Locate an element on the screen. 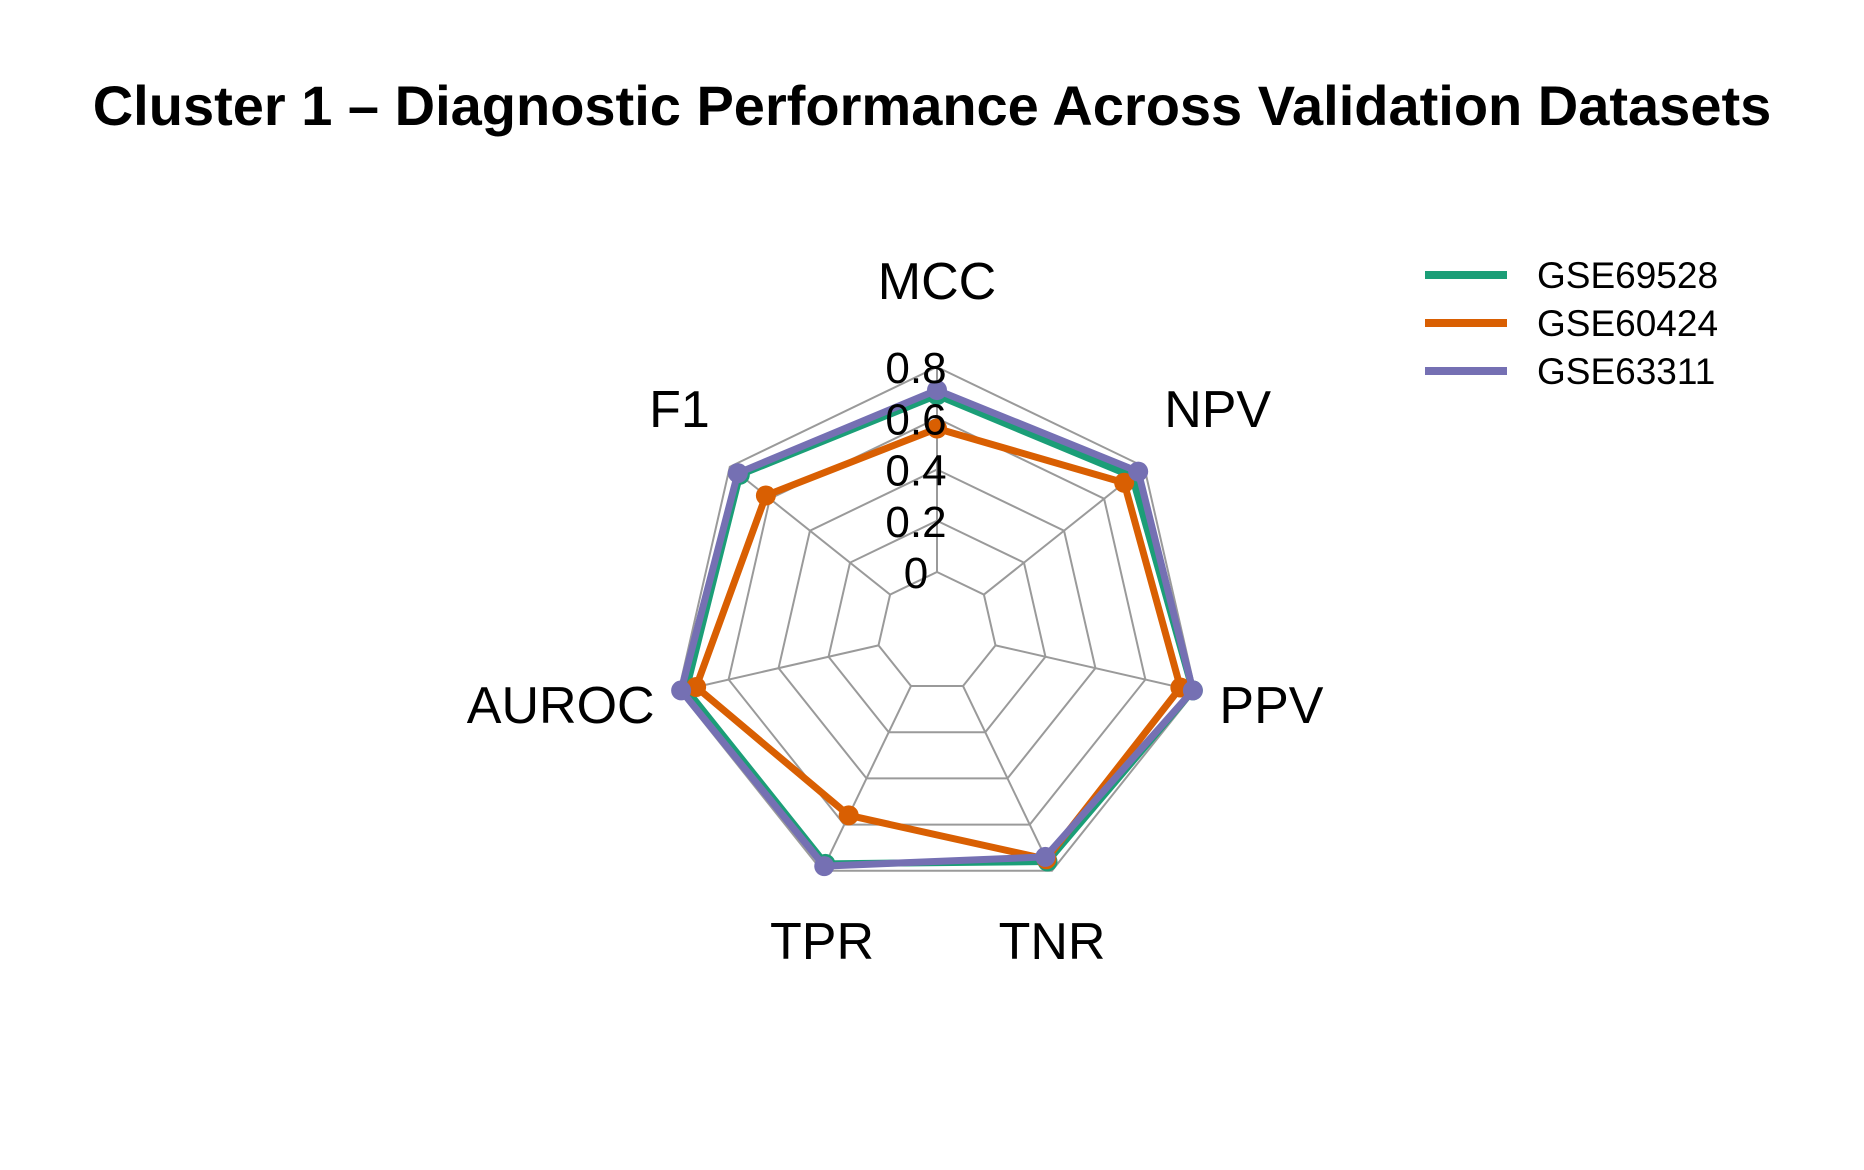  axis-label-npv: NPV is located at coordinates (1217, 410).